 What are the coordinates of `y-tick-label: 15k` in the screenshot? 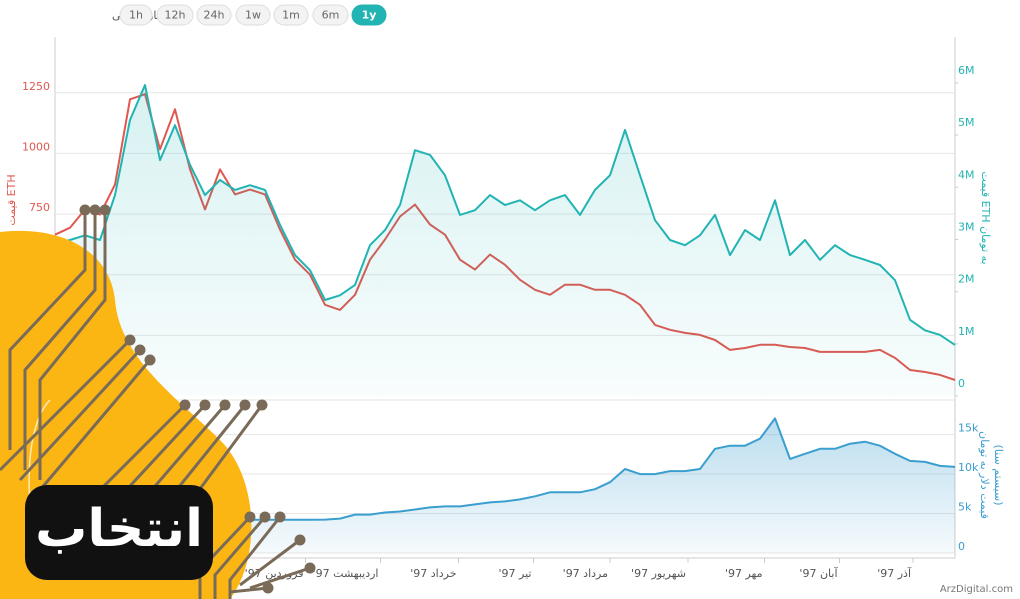 It's located at (968, 428).